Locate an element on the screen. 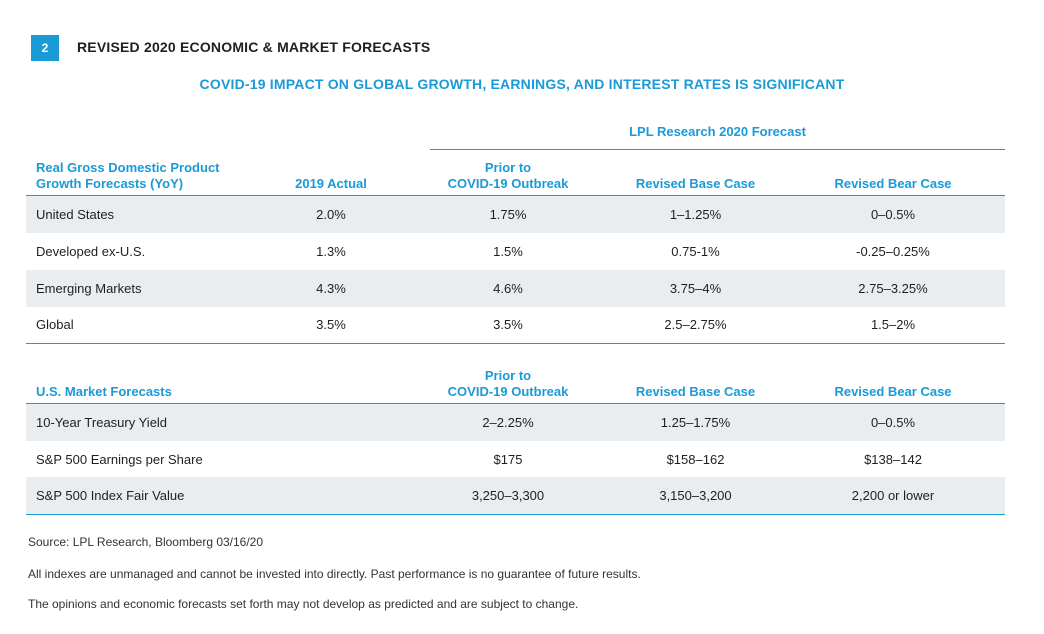 This screenshot has height=634, width=1044. row-label: United States is located at coordinates (75, 214).